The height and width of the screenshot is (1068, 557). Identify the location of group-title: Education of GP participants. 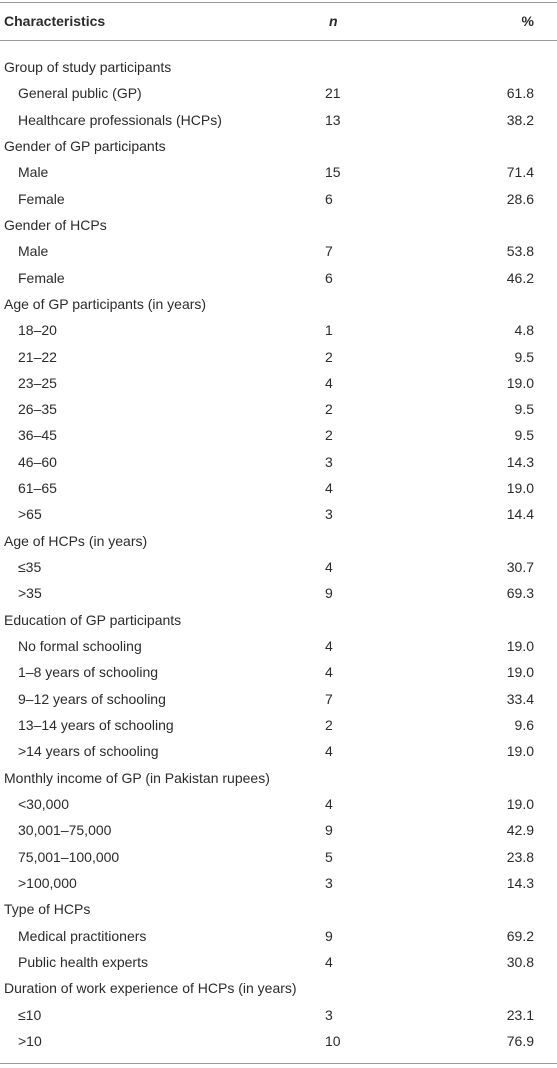
(93, 619).